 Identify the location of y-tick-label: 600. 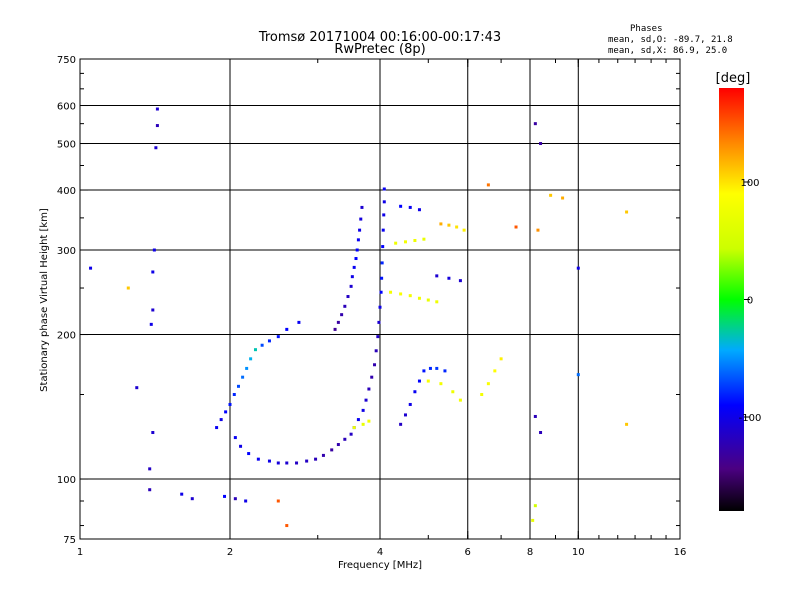
(66, 107).